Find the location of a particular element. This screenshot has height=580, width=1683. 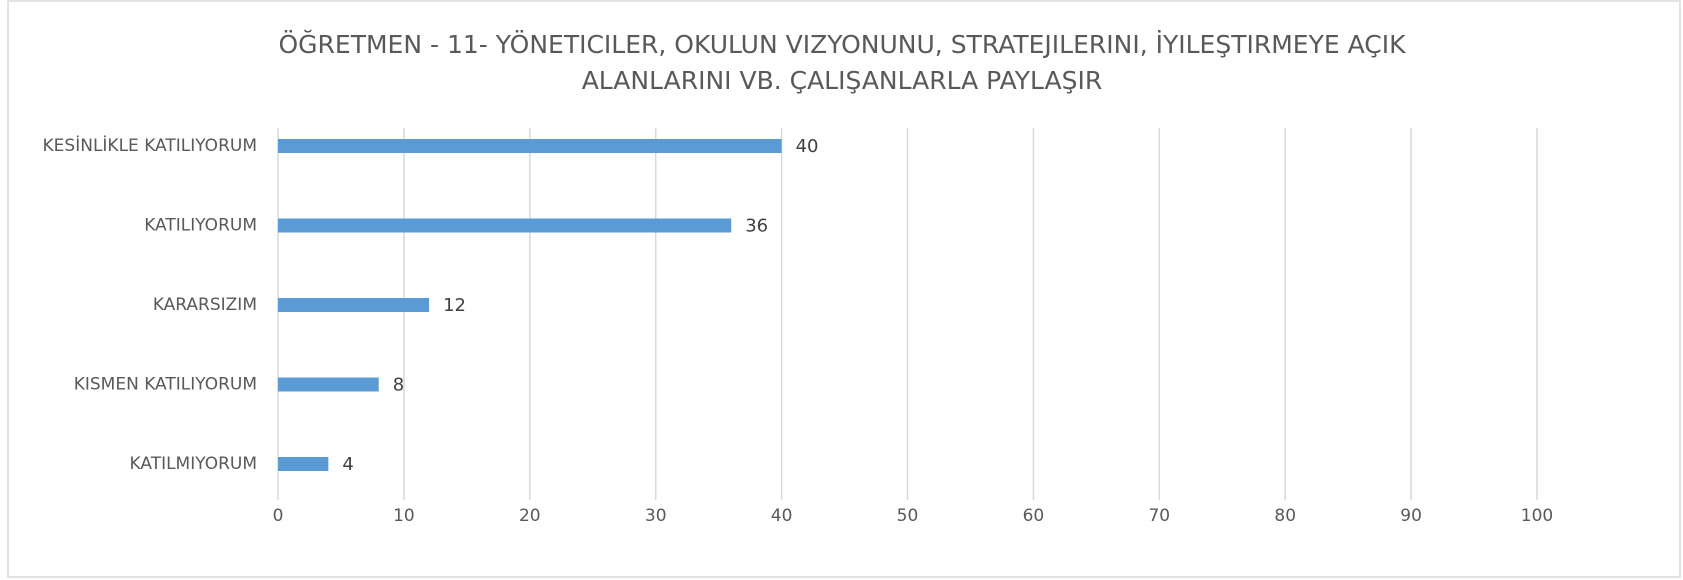

y-tick-label: KATILMIYORUM is located at coordinates (193, 464).